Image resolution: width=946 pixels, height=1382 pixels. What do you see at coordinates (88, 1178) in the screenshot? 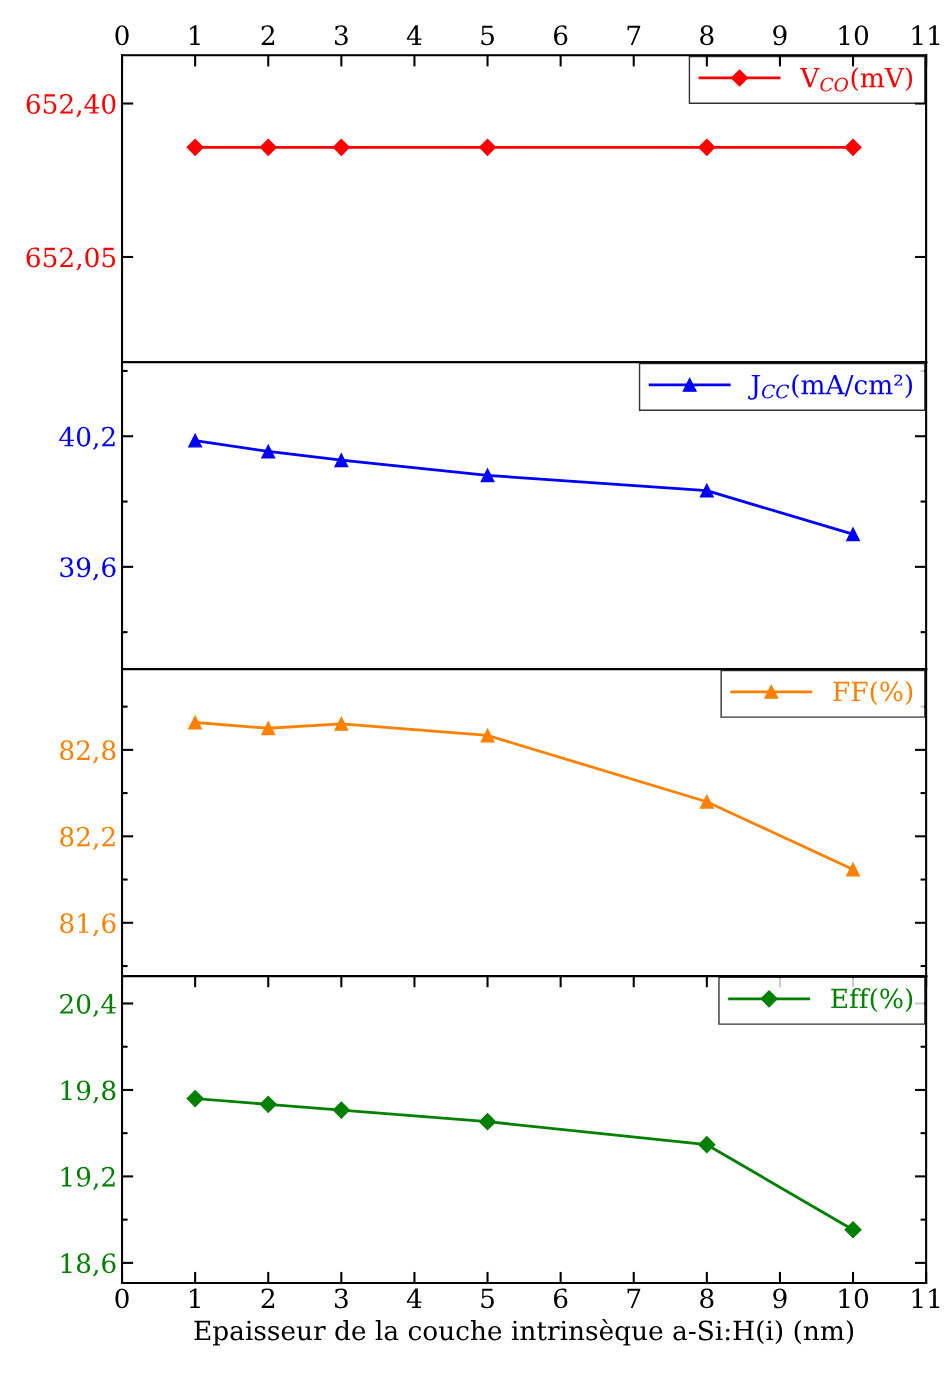
I see `y-tick-label: 19,2` at bounding box center [88, 1178].